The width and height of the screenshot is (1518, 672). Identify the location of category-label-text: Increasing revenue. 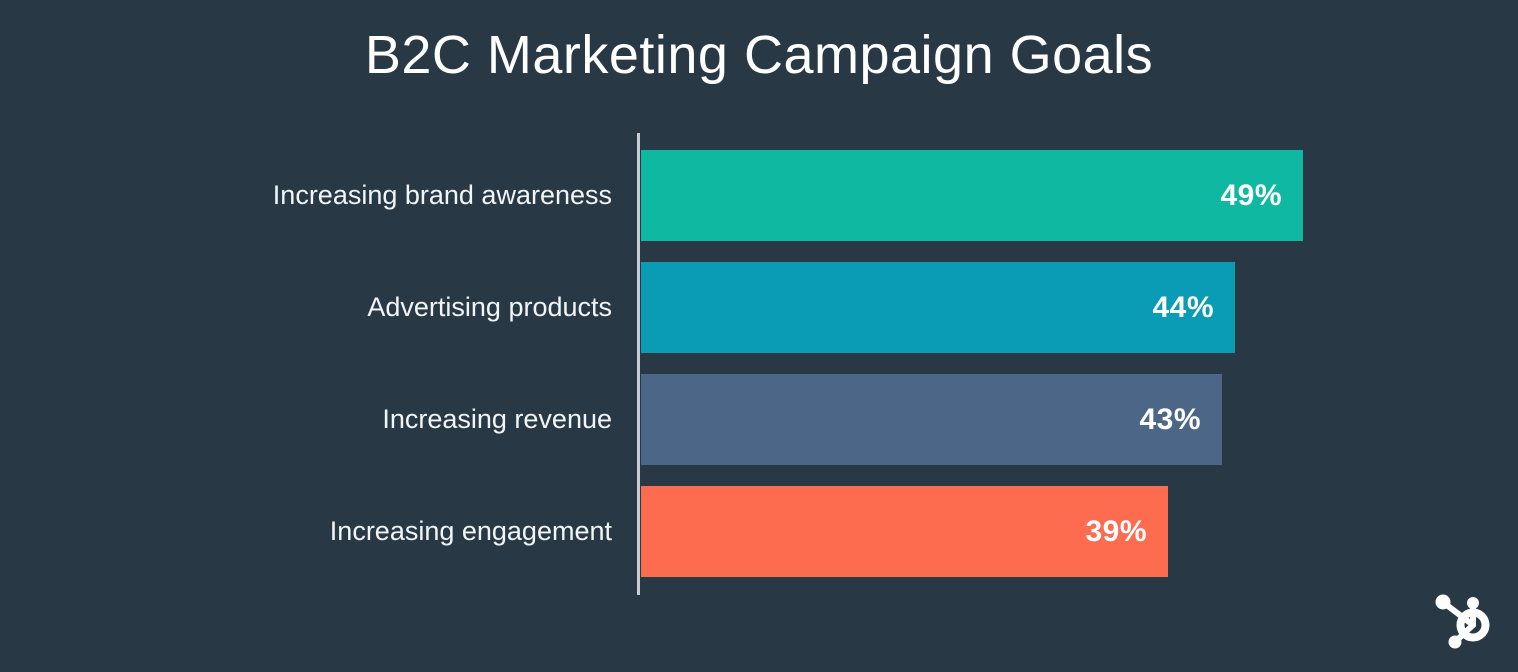
(497, 419).